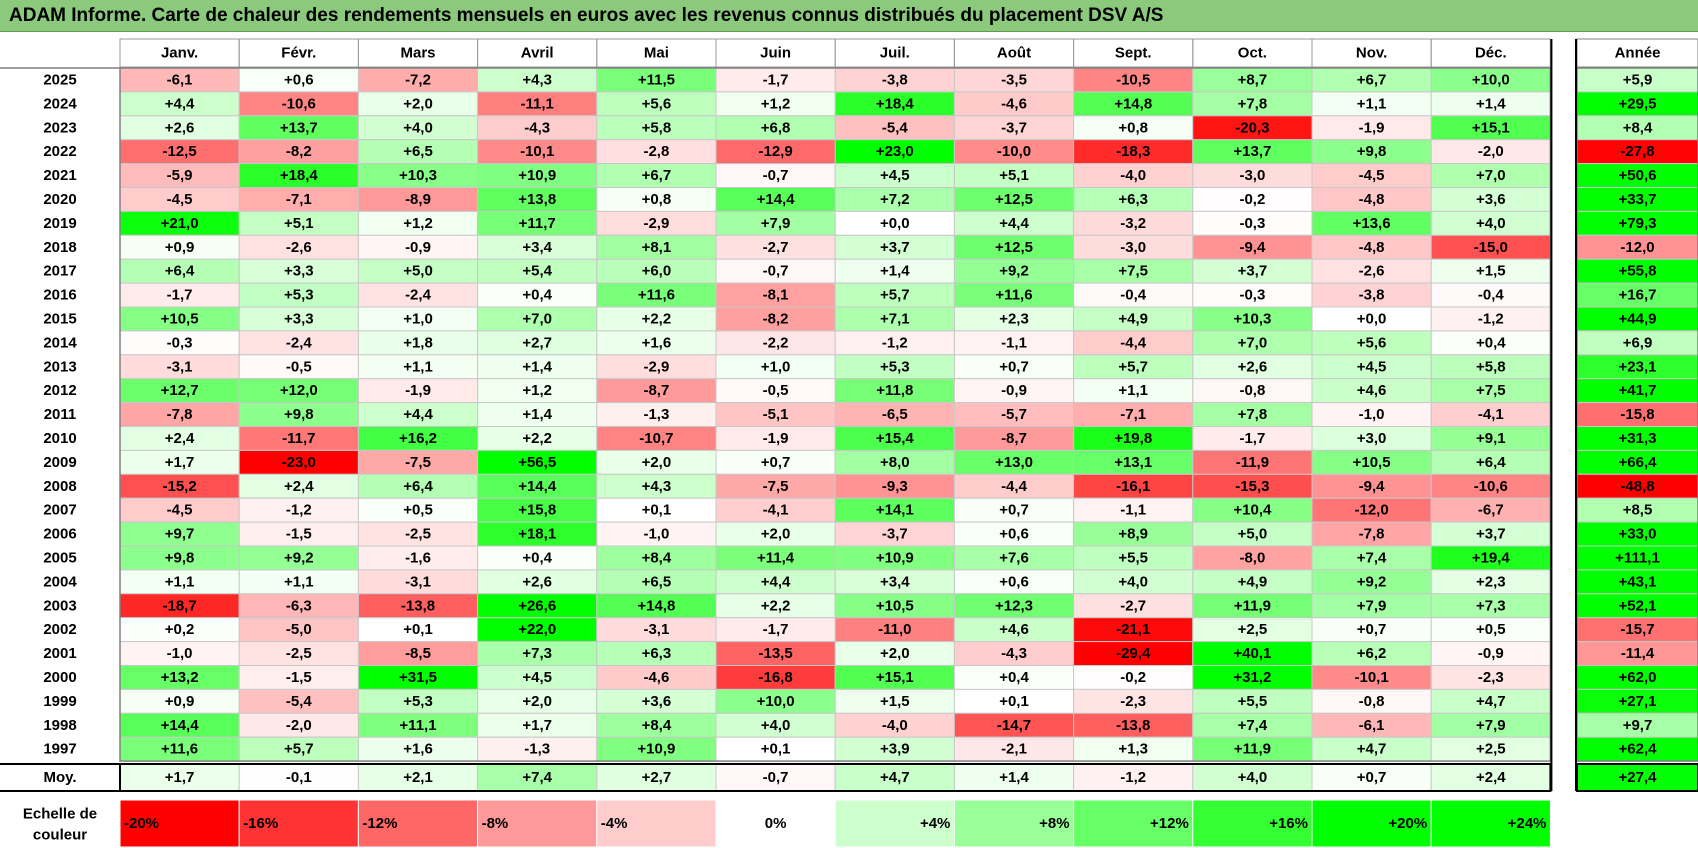 This screenshot has width=1698, height=848. I want to click on heatmap-cell-value: -1,9, so click(418, 390).